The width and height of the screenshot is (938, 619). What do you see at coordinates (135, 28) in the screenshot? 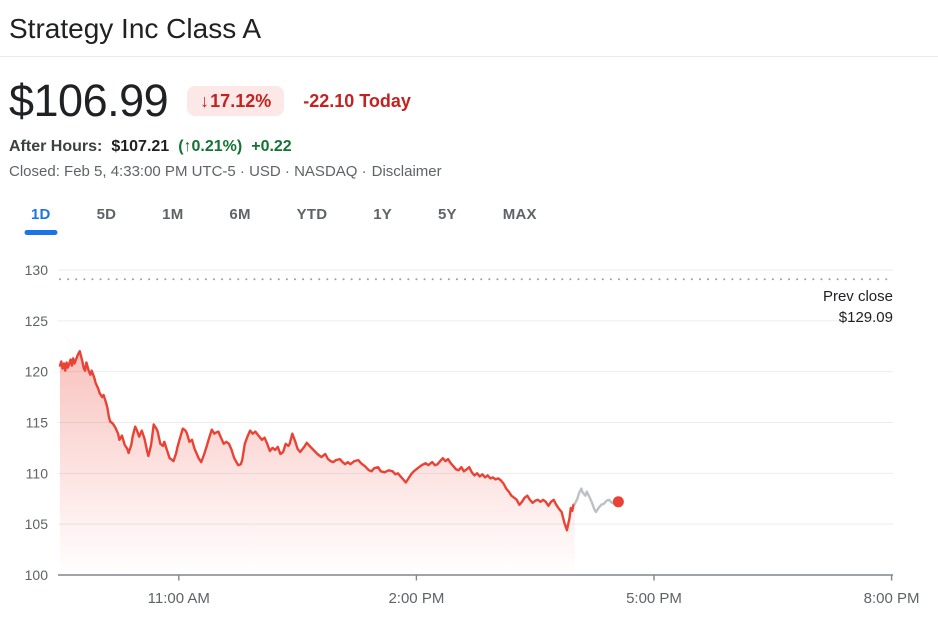
I see `page-title: Strategy Inc Class A` at bounding box center [135, 28].